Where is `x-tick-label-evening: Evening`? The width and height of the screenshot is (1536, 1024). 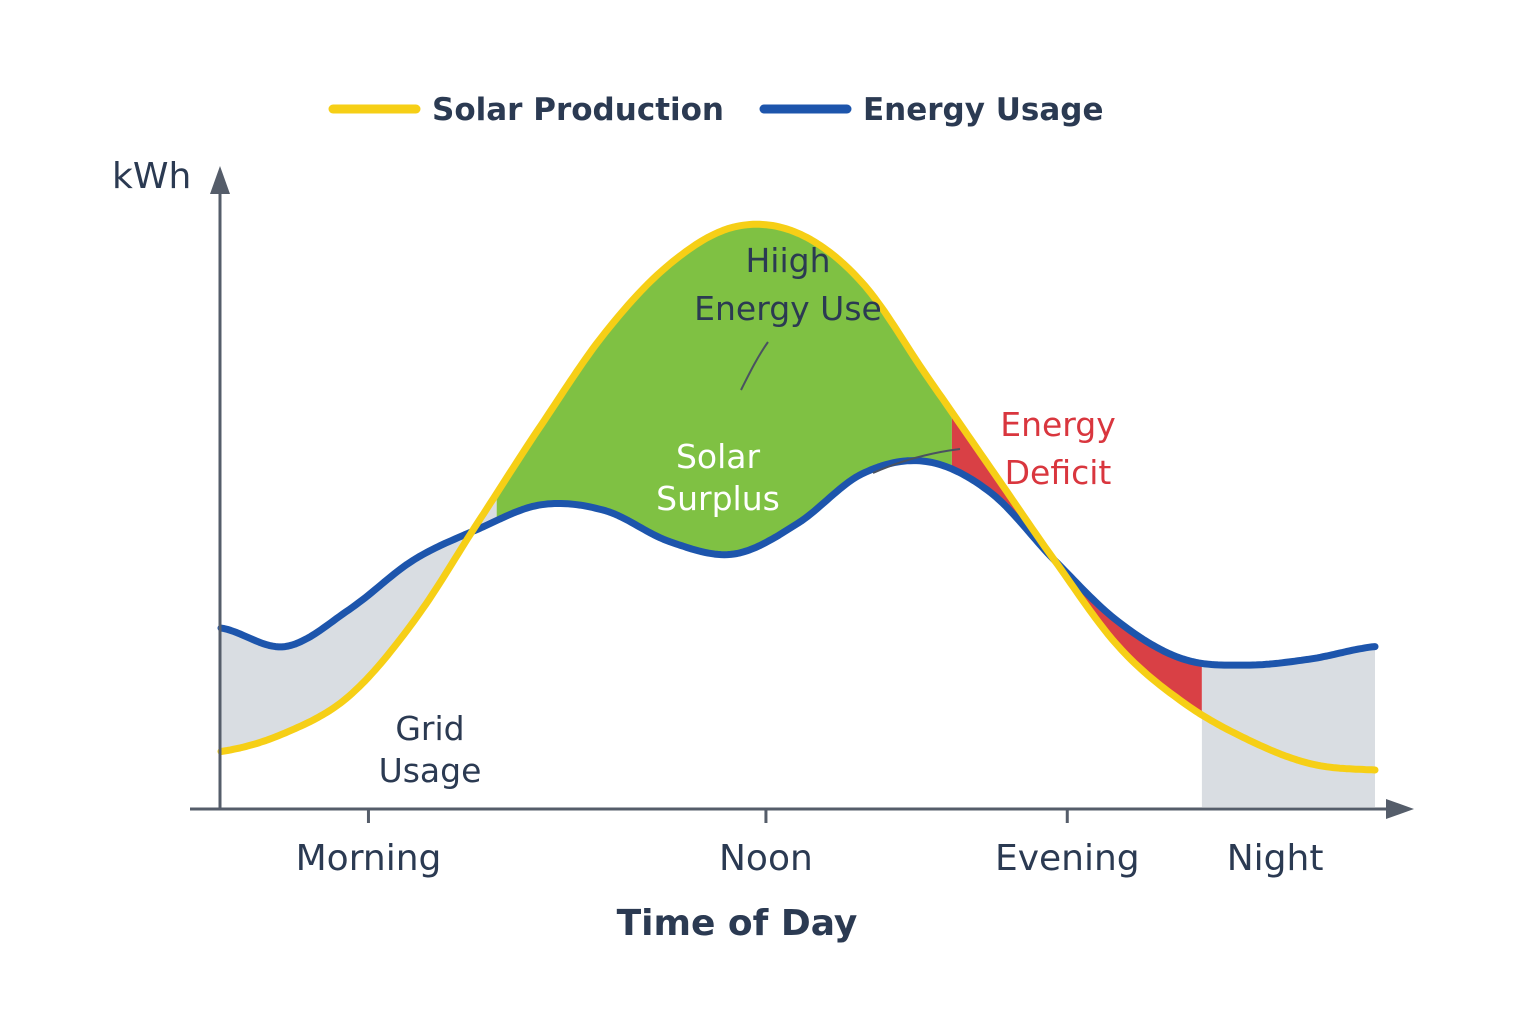 x-tick-label-evening: Evening is located at coordinates (1067, 858).